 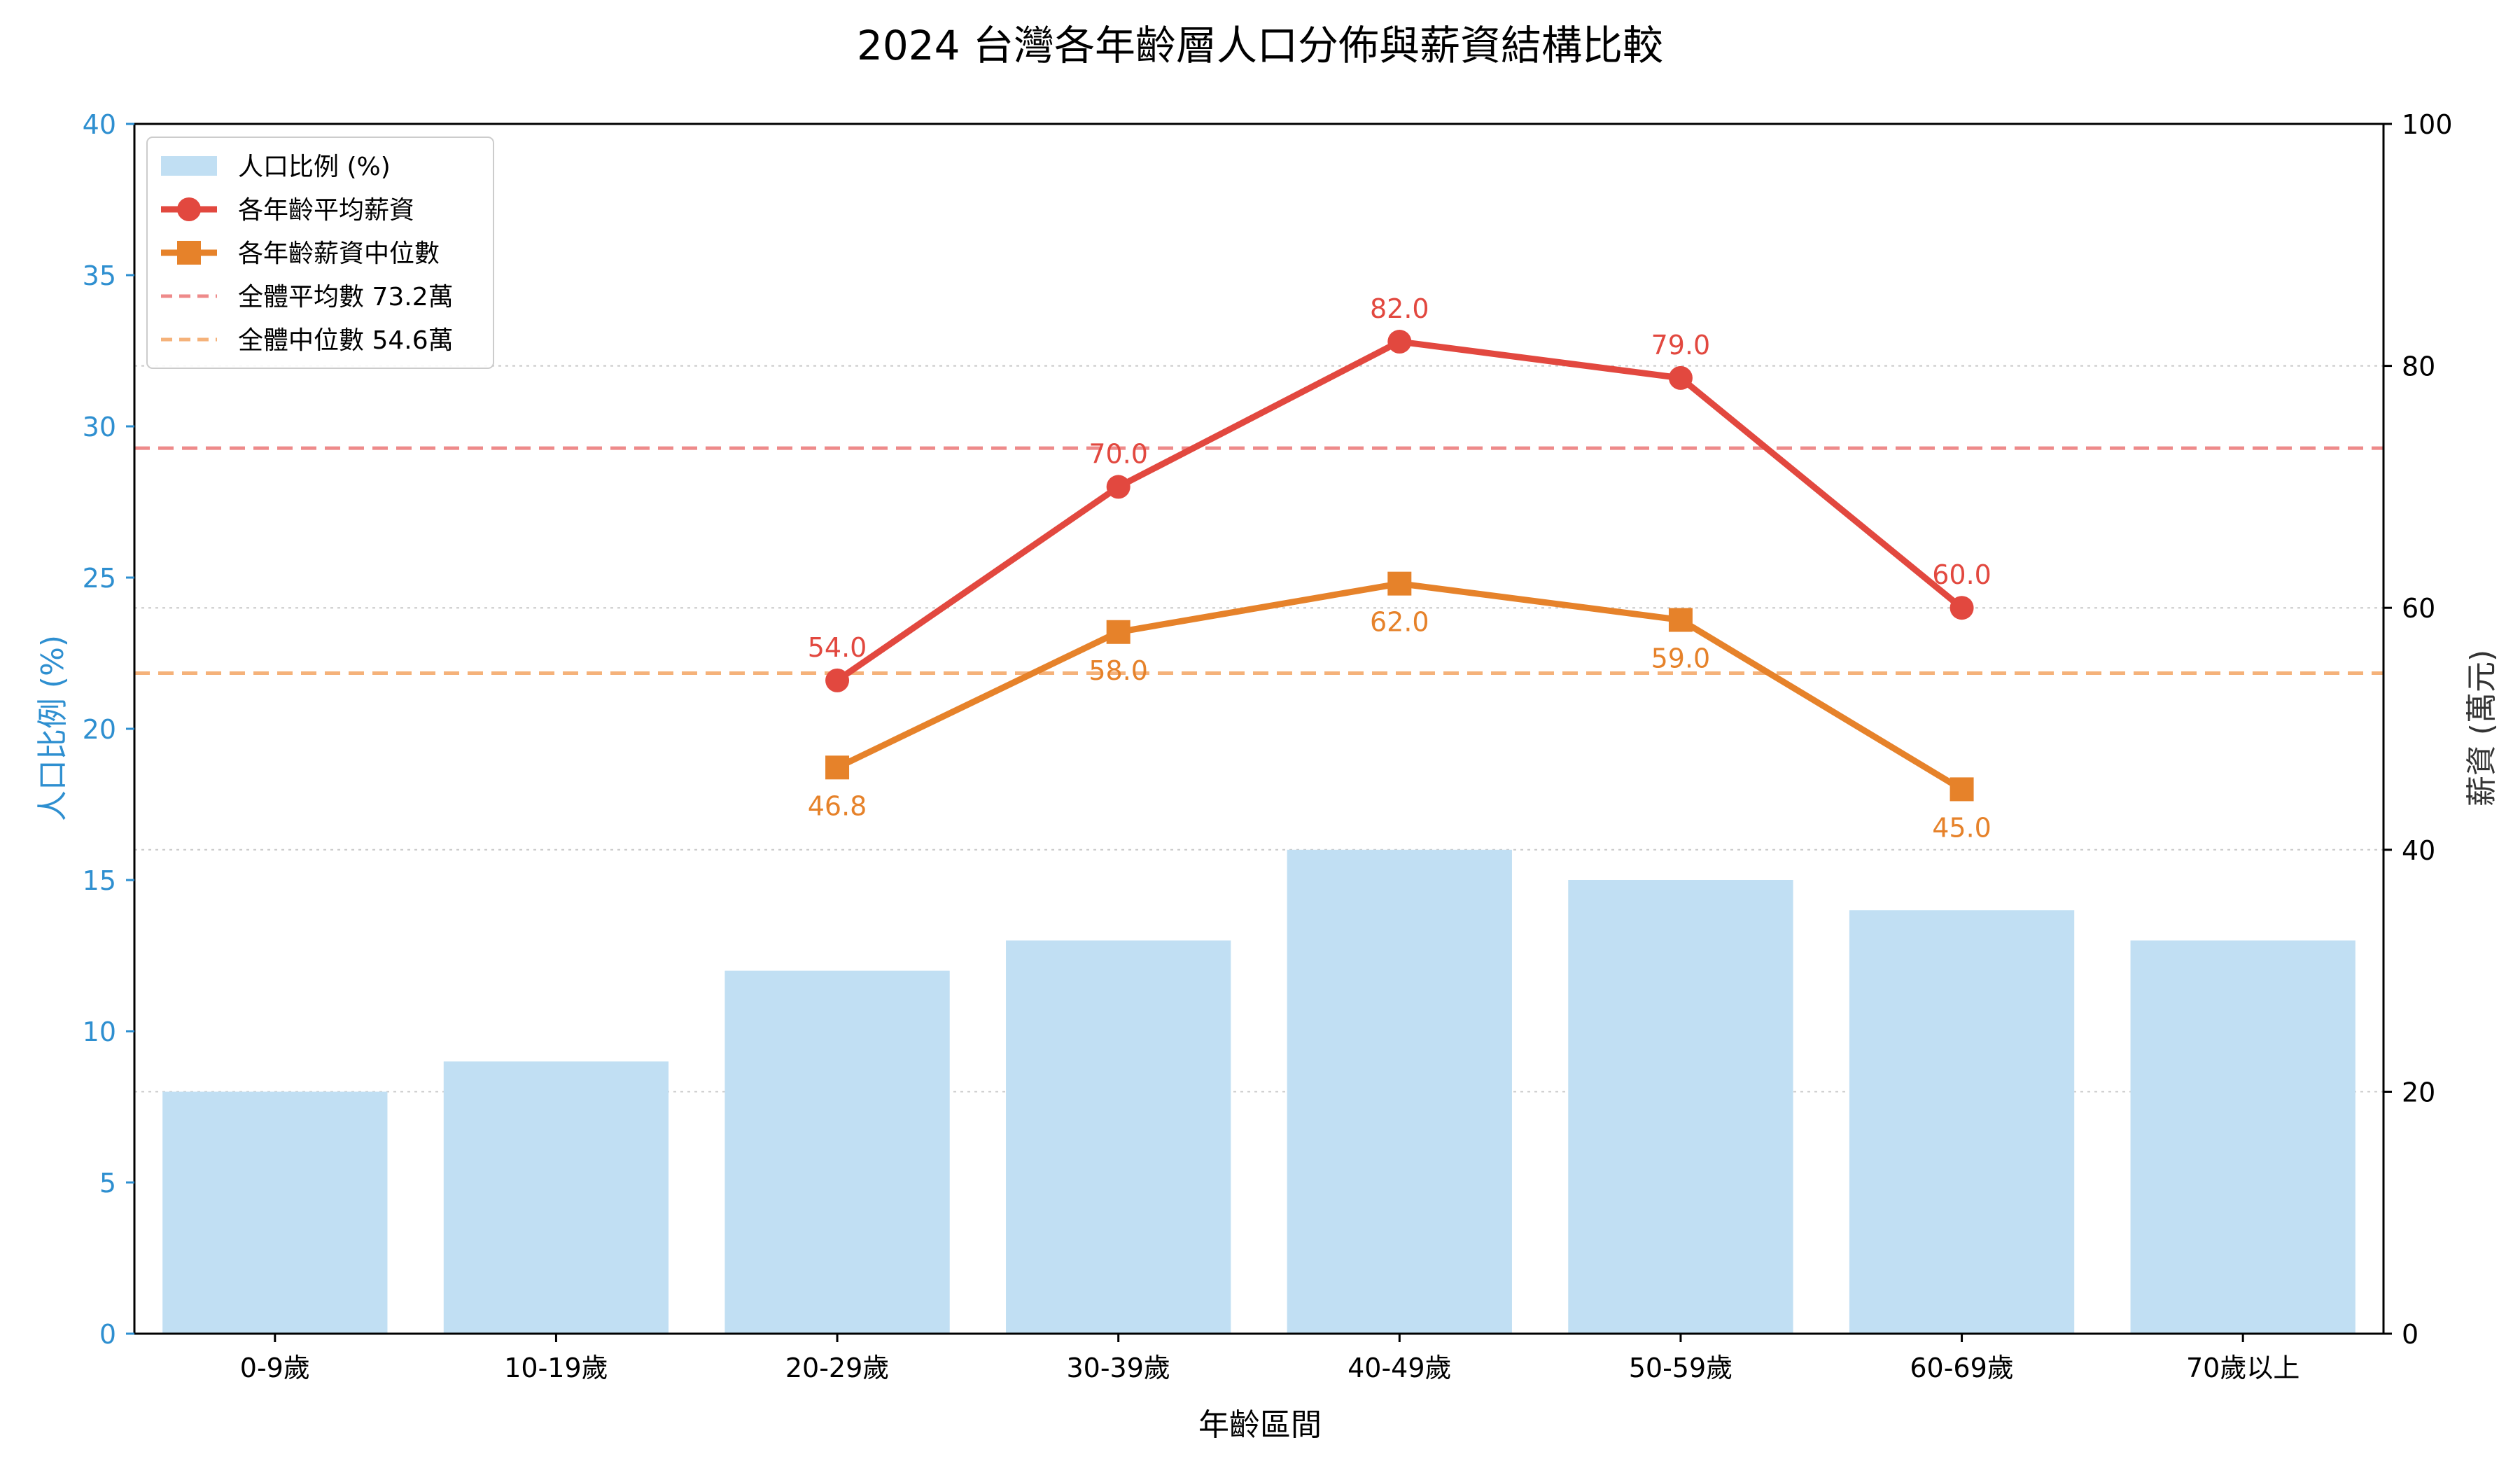 I want to click on legend-label: 各年齡平均薪資, so click(x=326, y=210).